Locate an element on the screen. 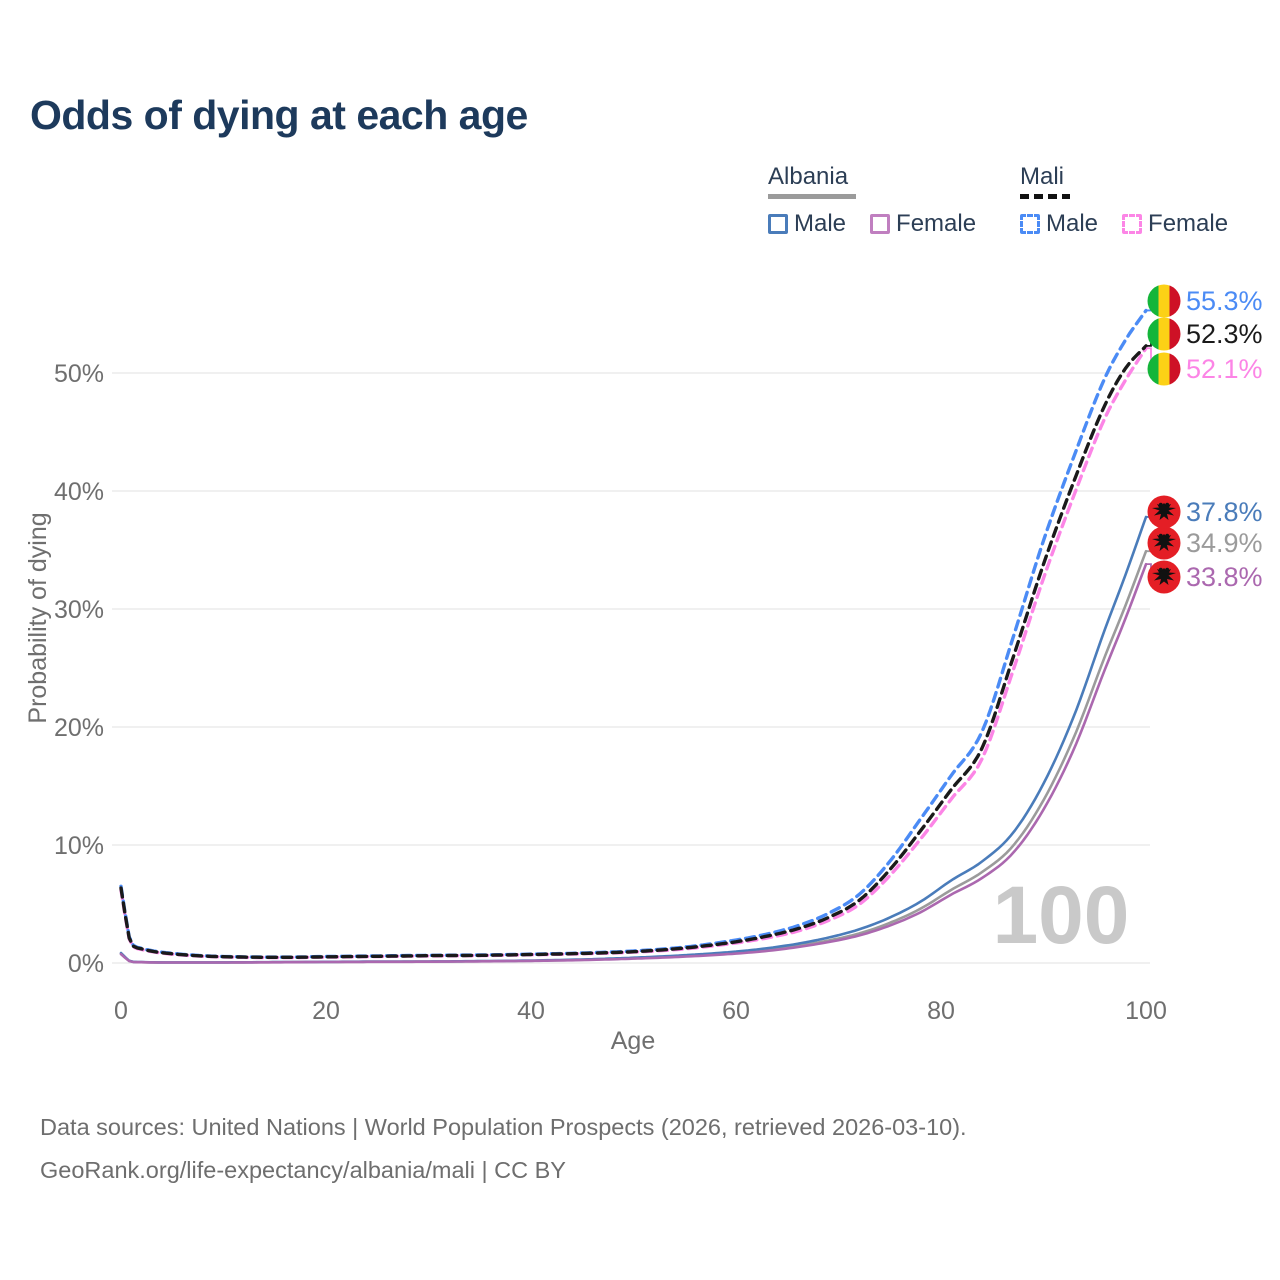 The image size is (1280, 1280). x-tick-label: 40 is located at coordinates (531, 1011).